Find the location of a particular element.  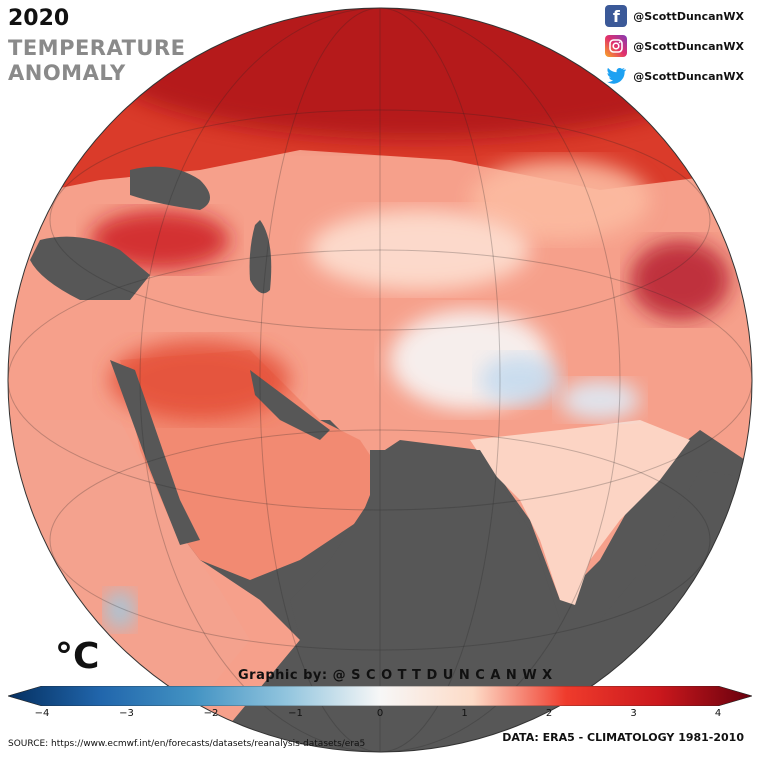

twitter-link: @ScottDuncanWX is located at coordinates (674, 76).